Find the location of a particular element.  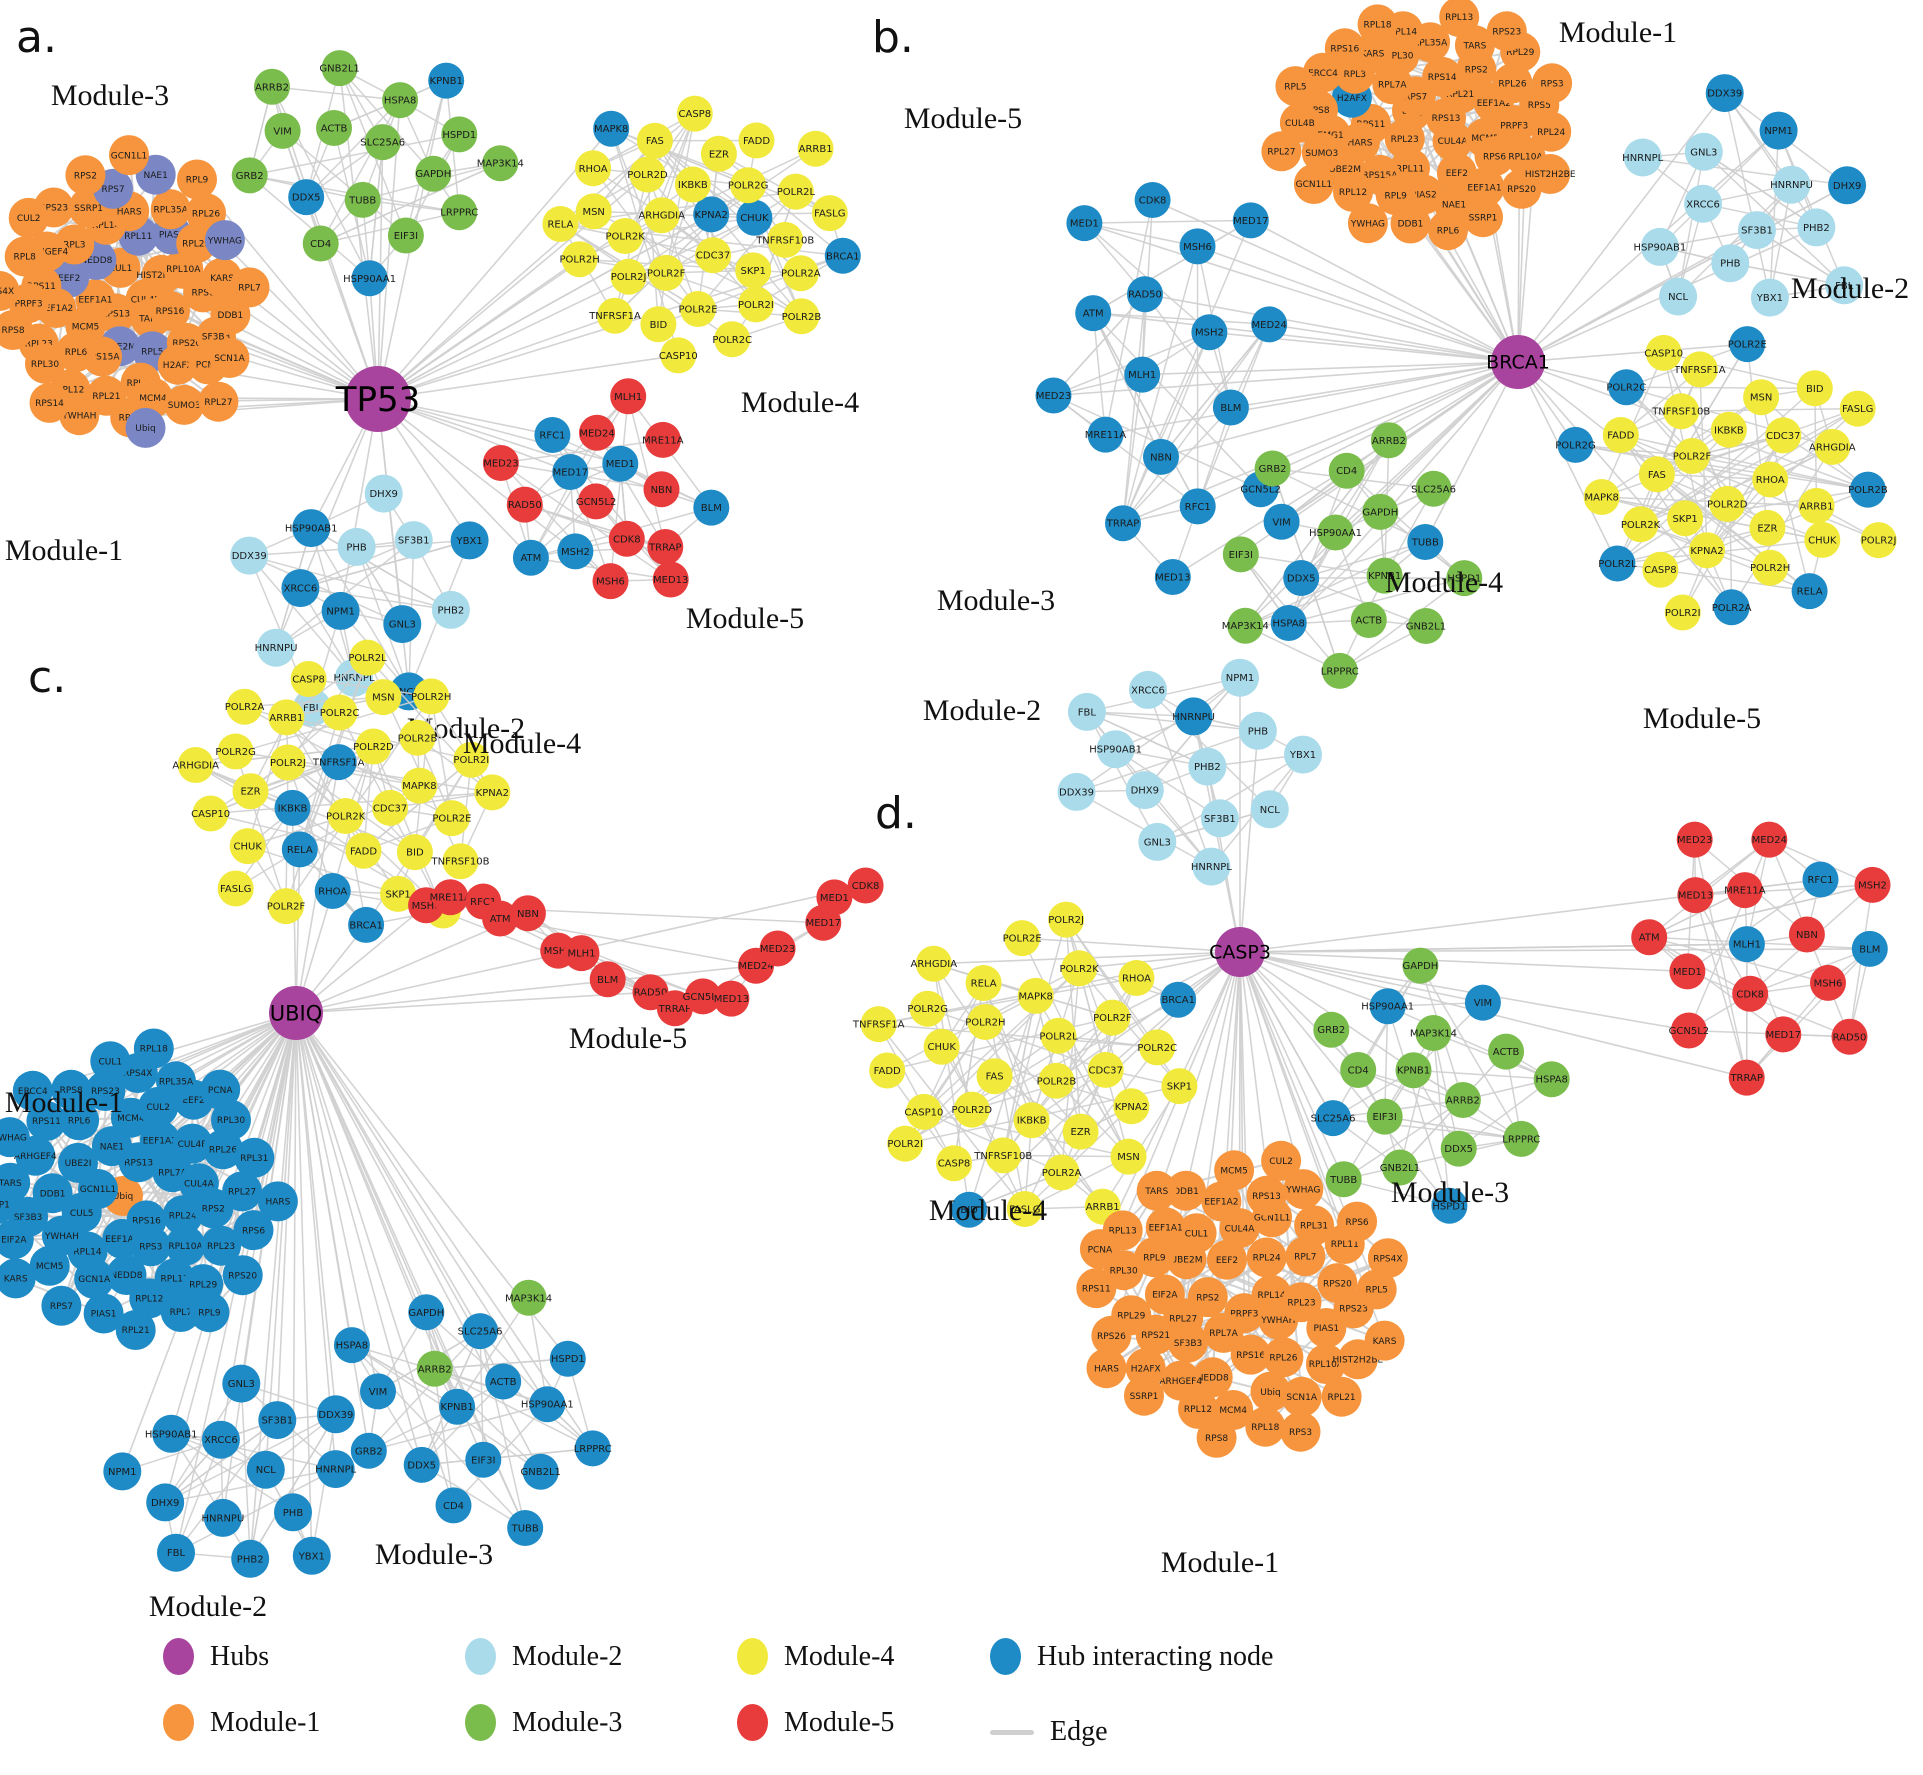

node-ssrp1 is located at coordinates (1144, 1395).